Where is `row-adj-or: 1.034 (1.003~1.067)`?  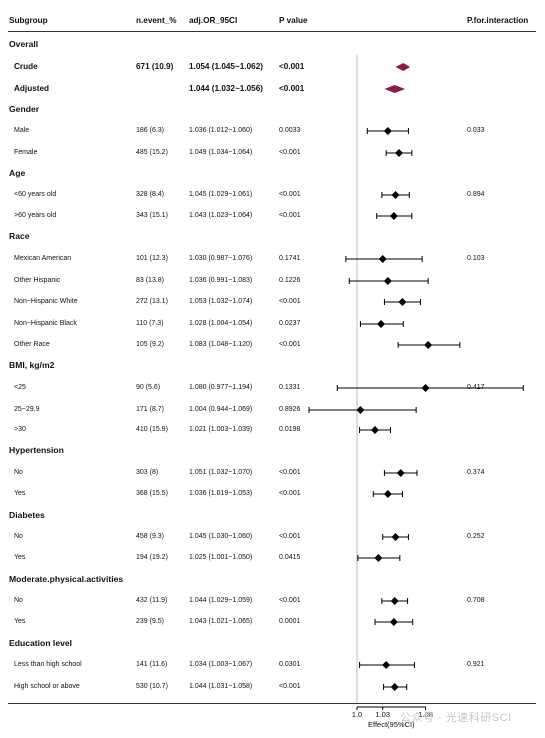
row-adj-or: 1.034 (1.003~1.067) is located at coordinates (221, 664).